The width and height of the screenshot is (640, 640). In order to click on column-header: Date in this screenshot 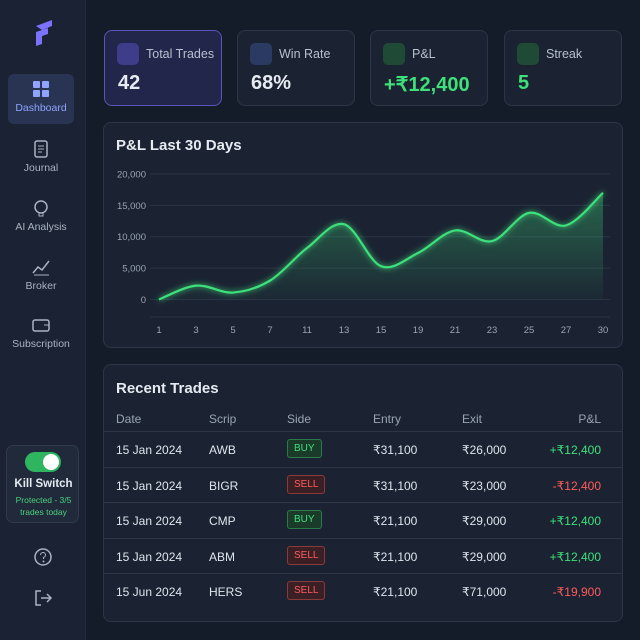, I will do `click(129, 419)`.